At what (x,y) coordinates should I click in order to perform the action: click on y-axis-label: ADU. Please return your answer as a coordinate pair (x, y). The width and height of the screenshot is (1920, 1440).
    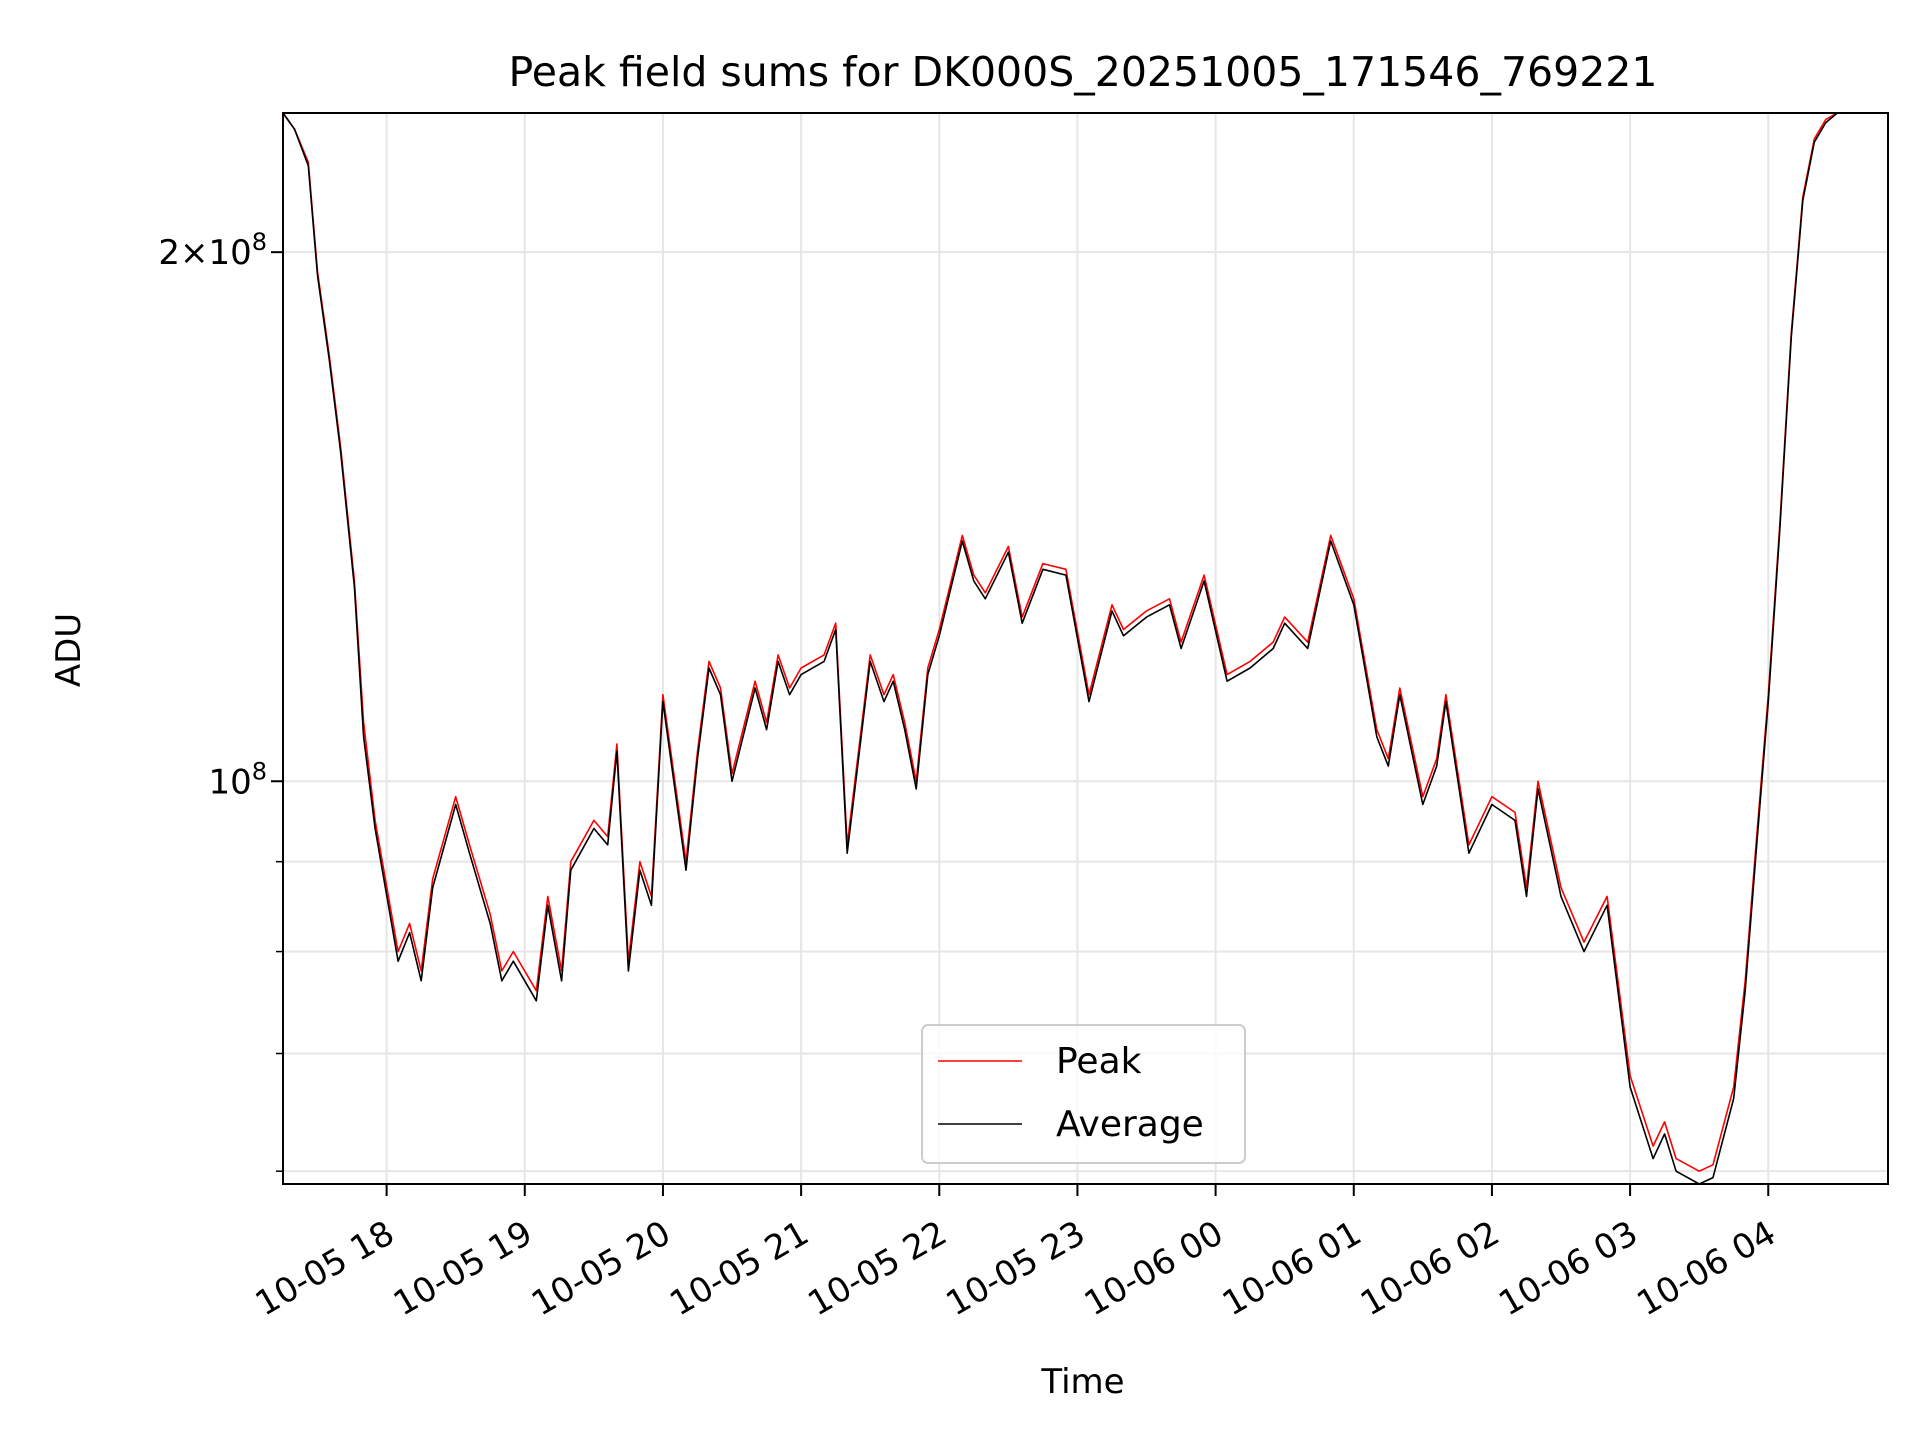
    Looking at the image, I should click on (69, 650).